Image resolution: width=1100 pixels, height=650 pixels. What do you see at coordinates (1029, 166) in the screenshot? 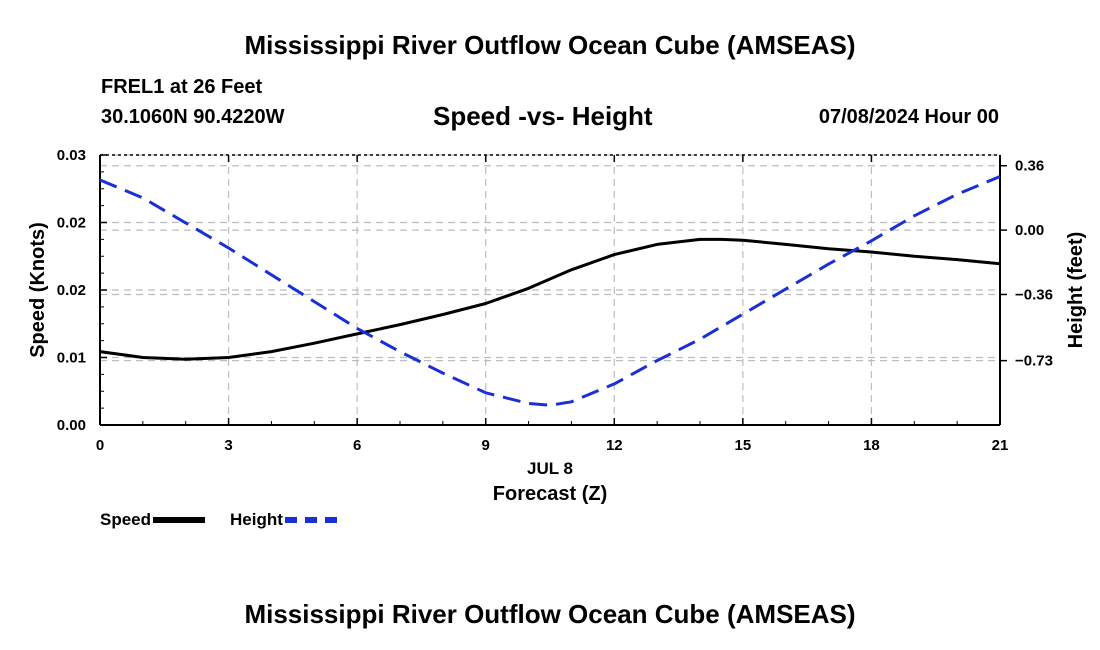
I see `right-tick-label: 0.36` at bounding box center [1029, 166].